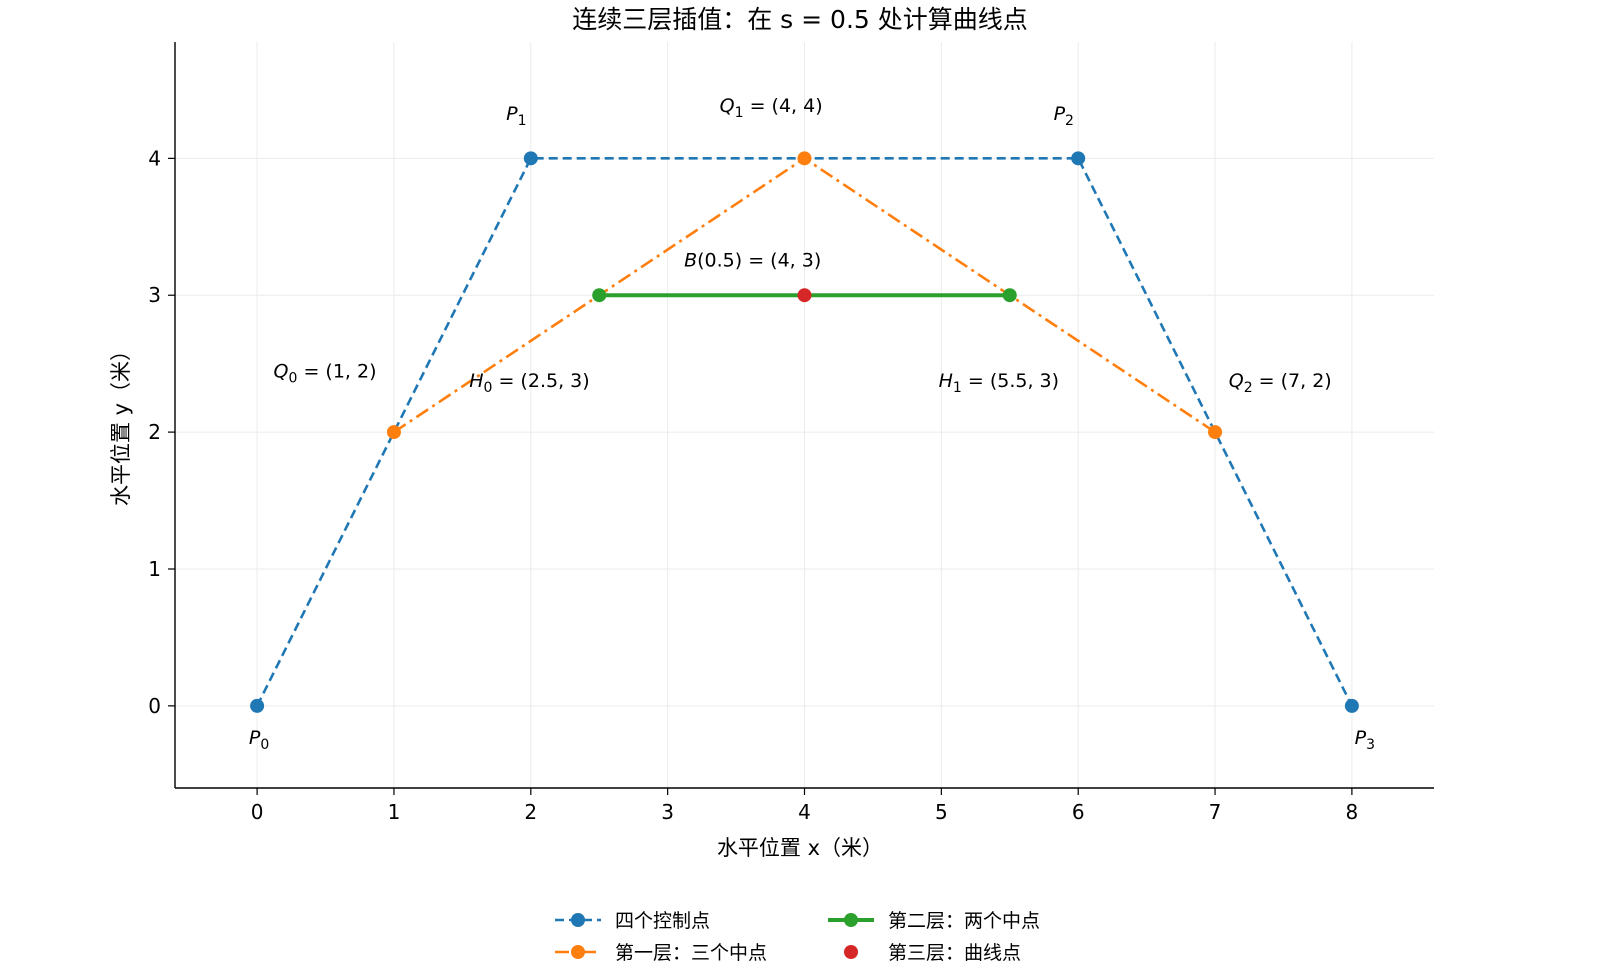 The height and width of the screenshot is (976, 1600). I want to click on x-tick-label: 7, so click(1215, 812).